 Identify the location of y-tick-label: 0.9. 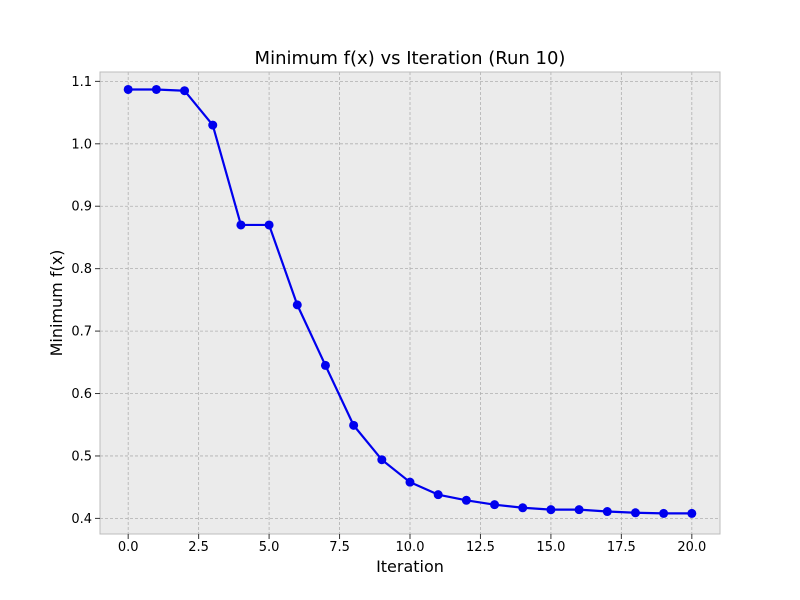
(81, 207).